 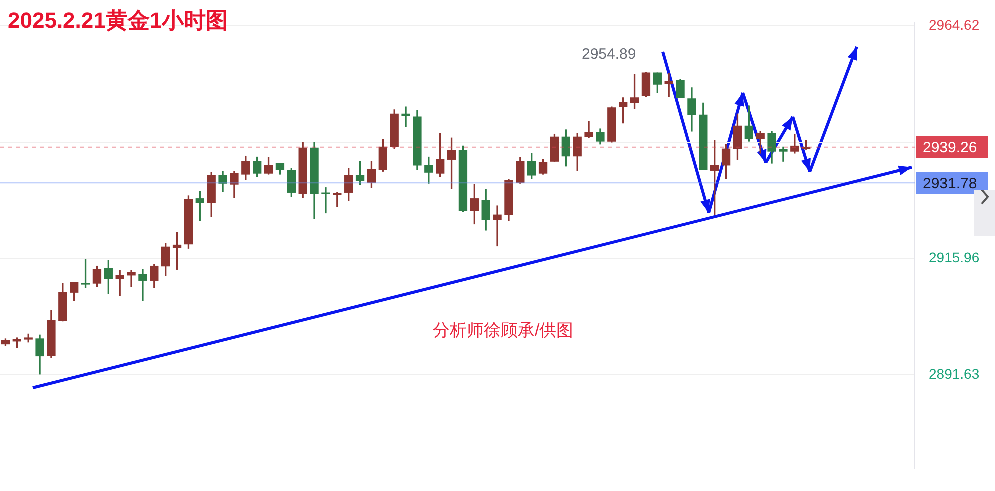 What do you see at coordinates (954, 24) in the screenshot?
I see `y-tick-label: 2964.62` at bounding box center [954, 24].